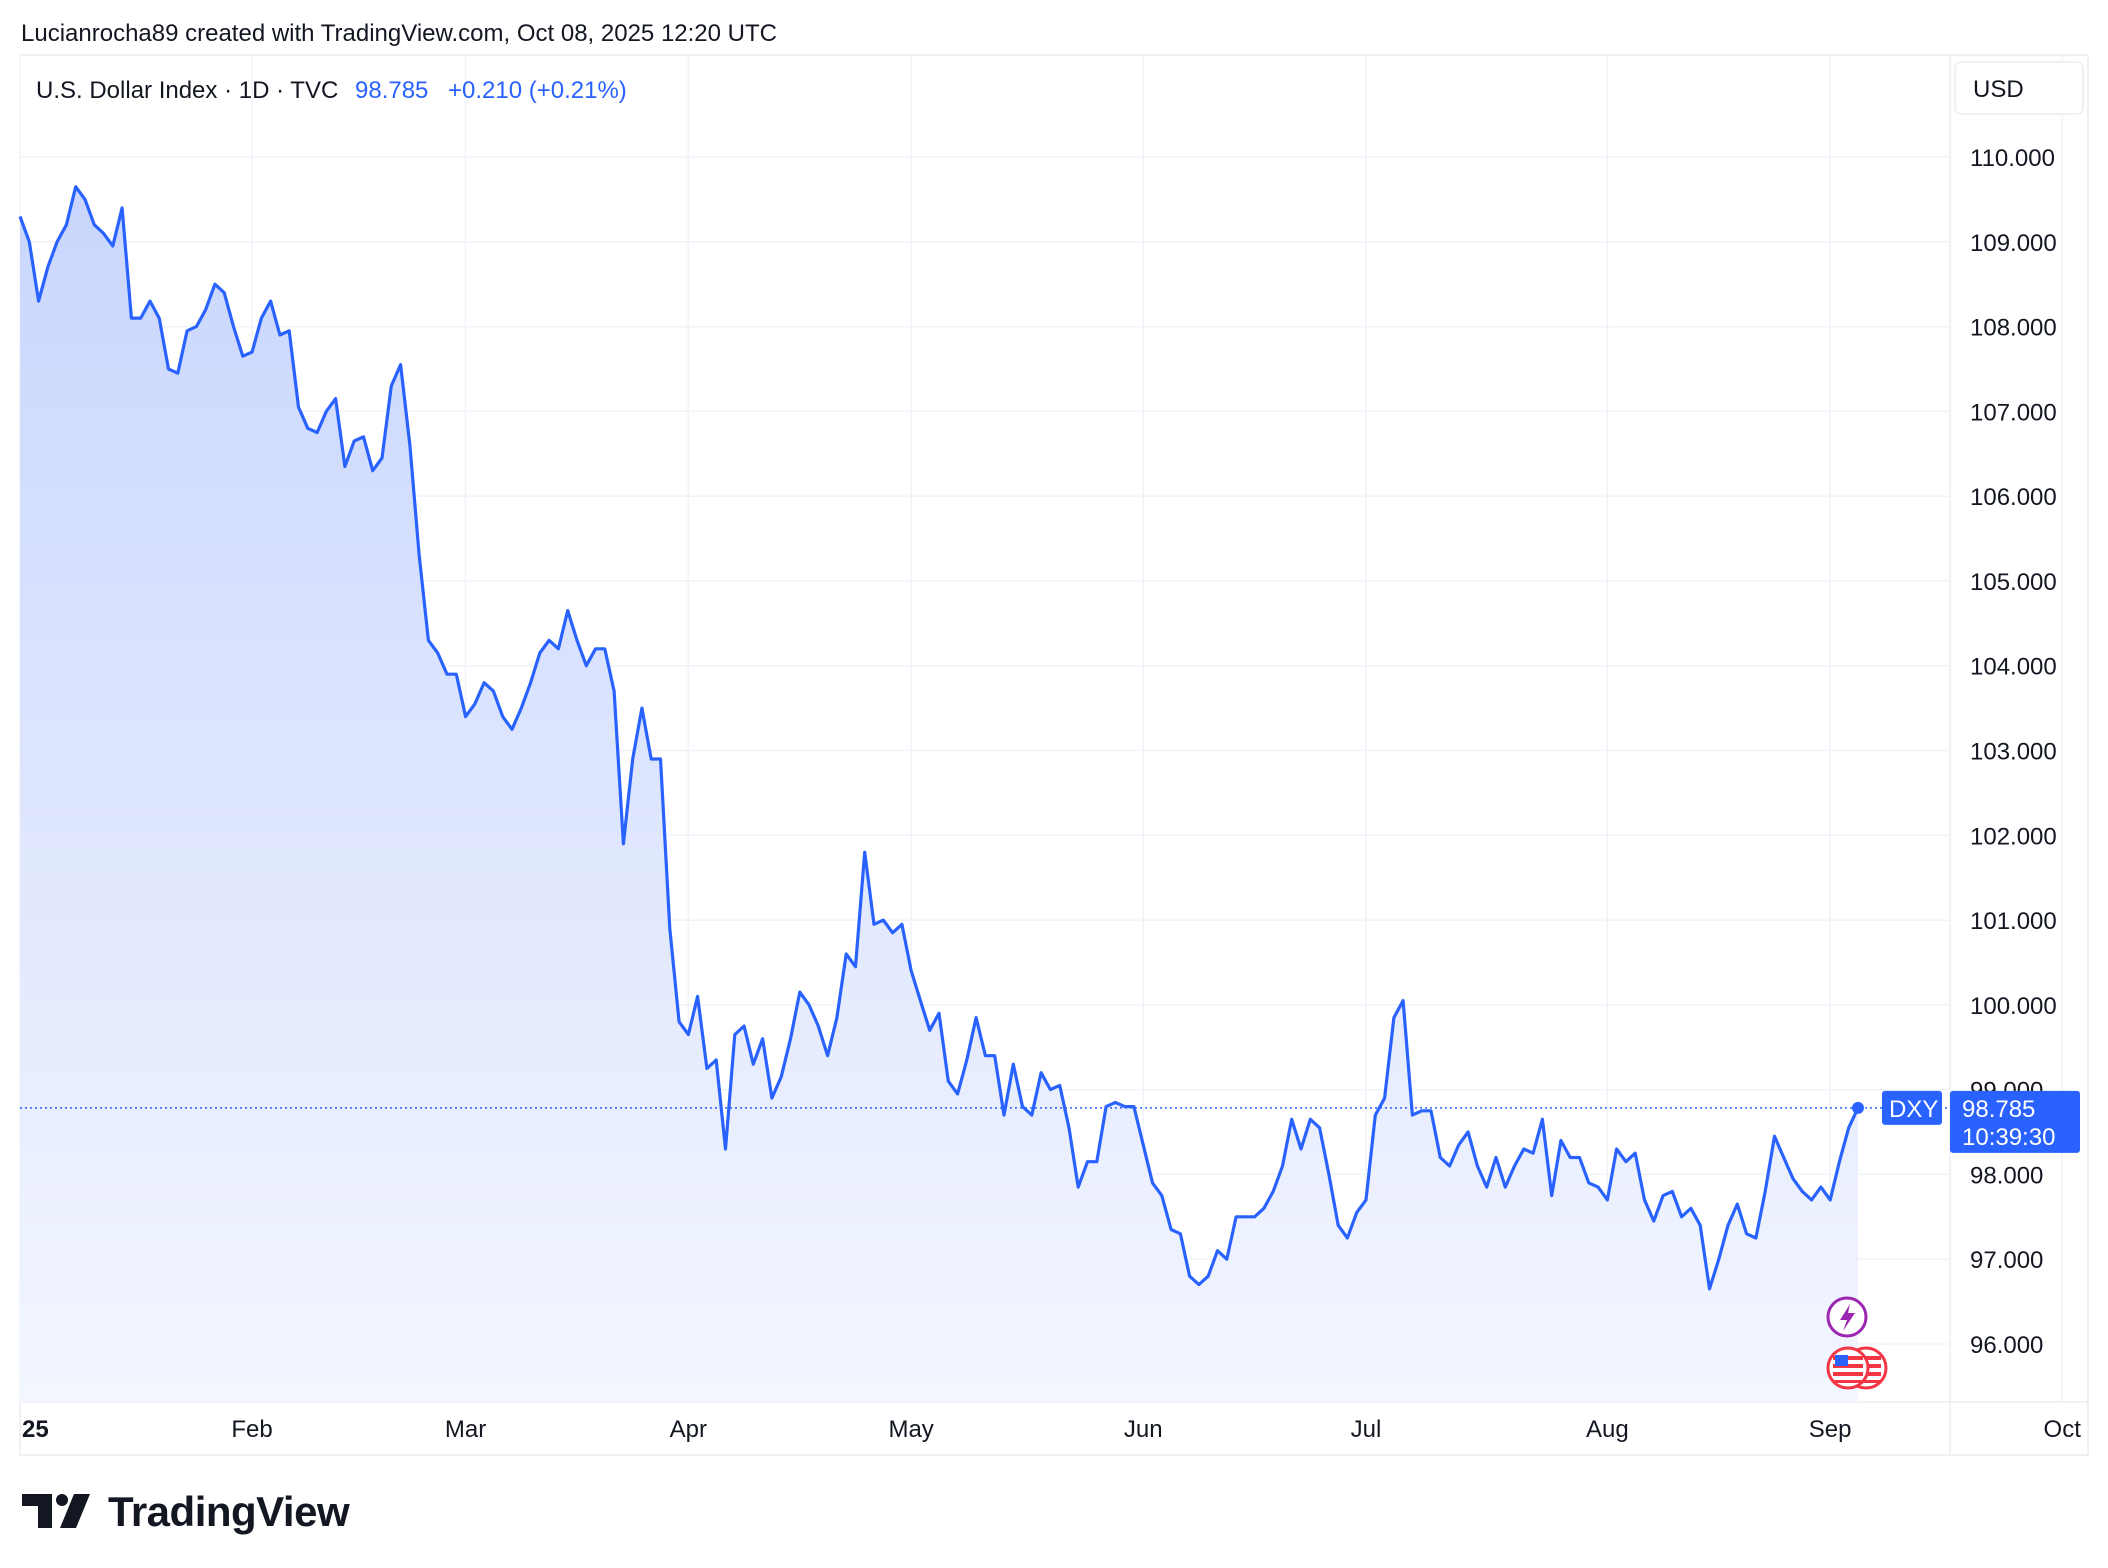  I want to click on y-tick-label: 101.000, so click(2013, 921).